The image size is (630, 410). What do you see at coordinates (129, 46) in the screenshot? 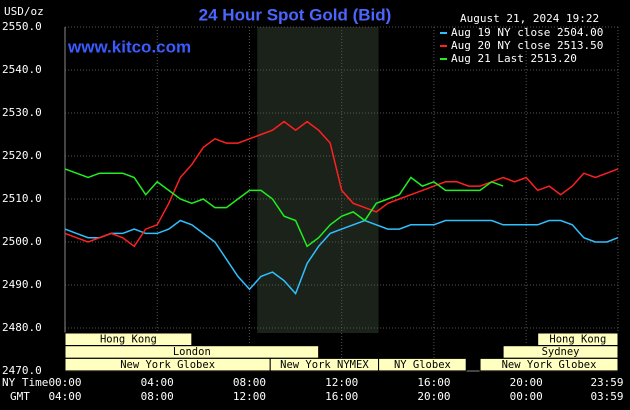
I see `source: www.kitco.com` at bounding box center [129, 46].